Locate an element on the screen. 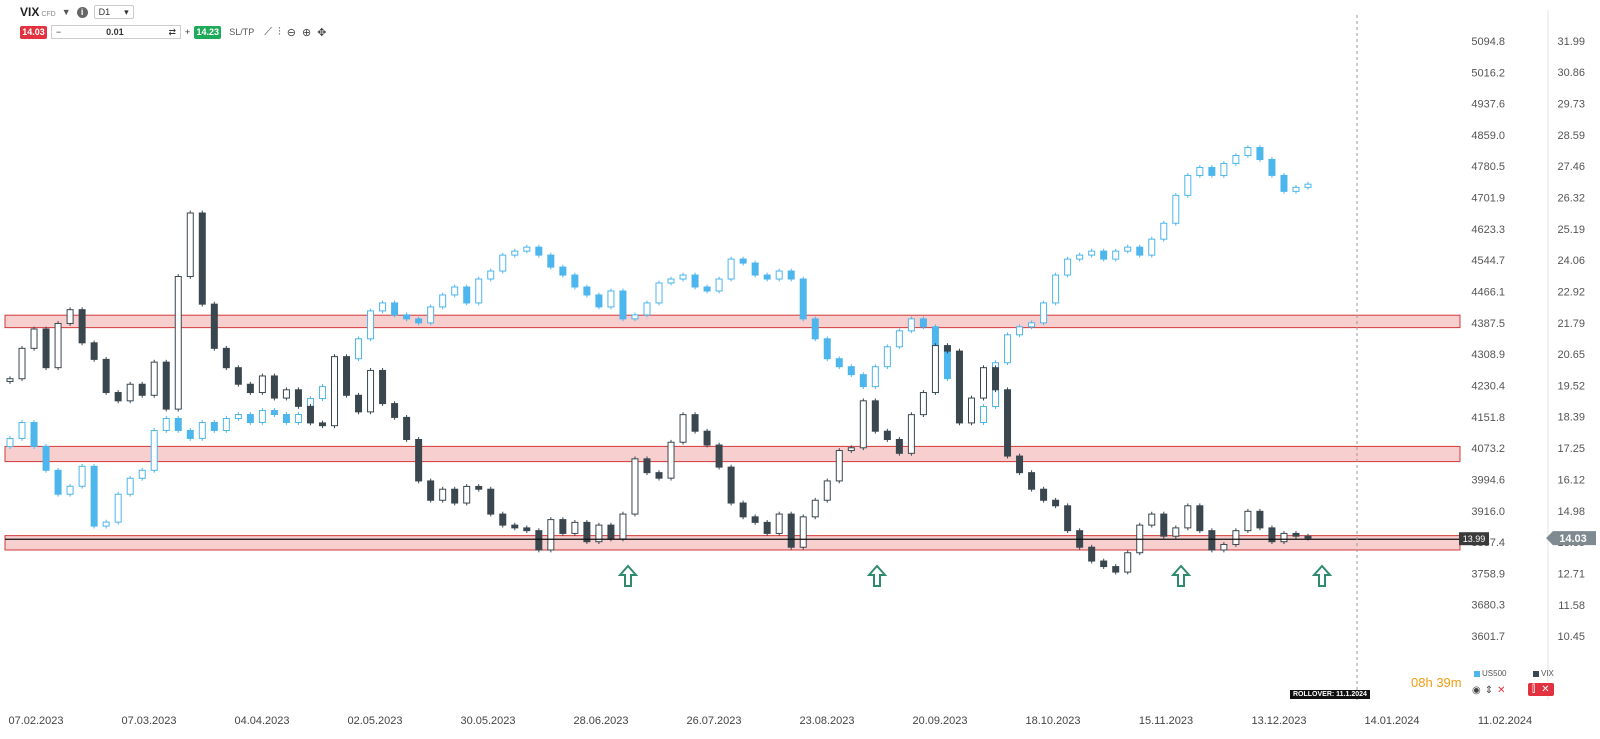 This screenshot has height=739, width=1600. remove-vix-icon: ✕ is located at coordinates (1545, 689).